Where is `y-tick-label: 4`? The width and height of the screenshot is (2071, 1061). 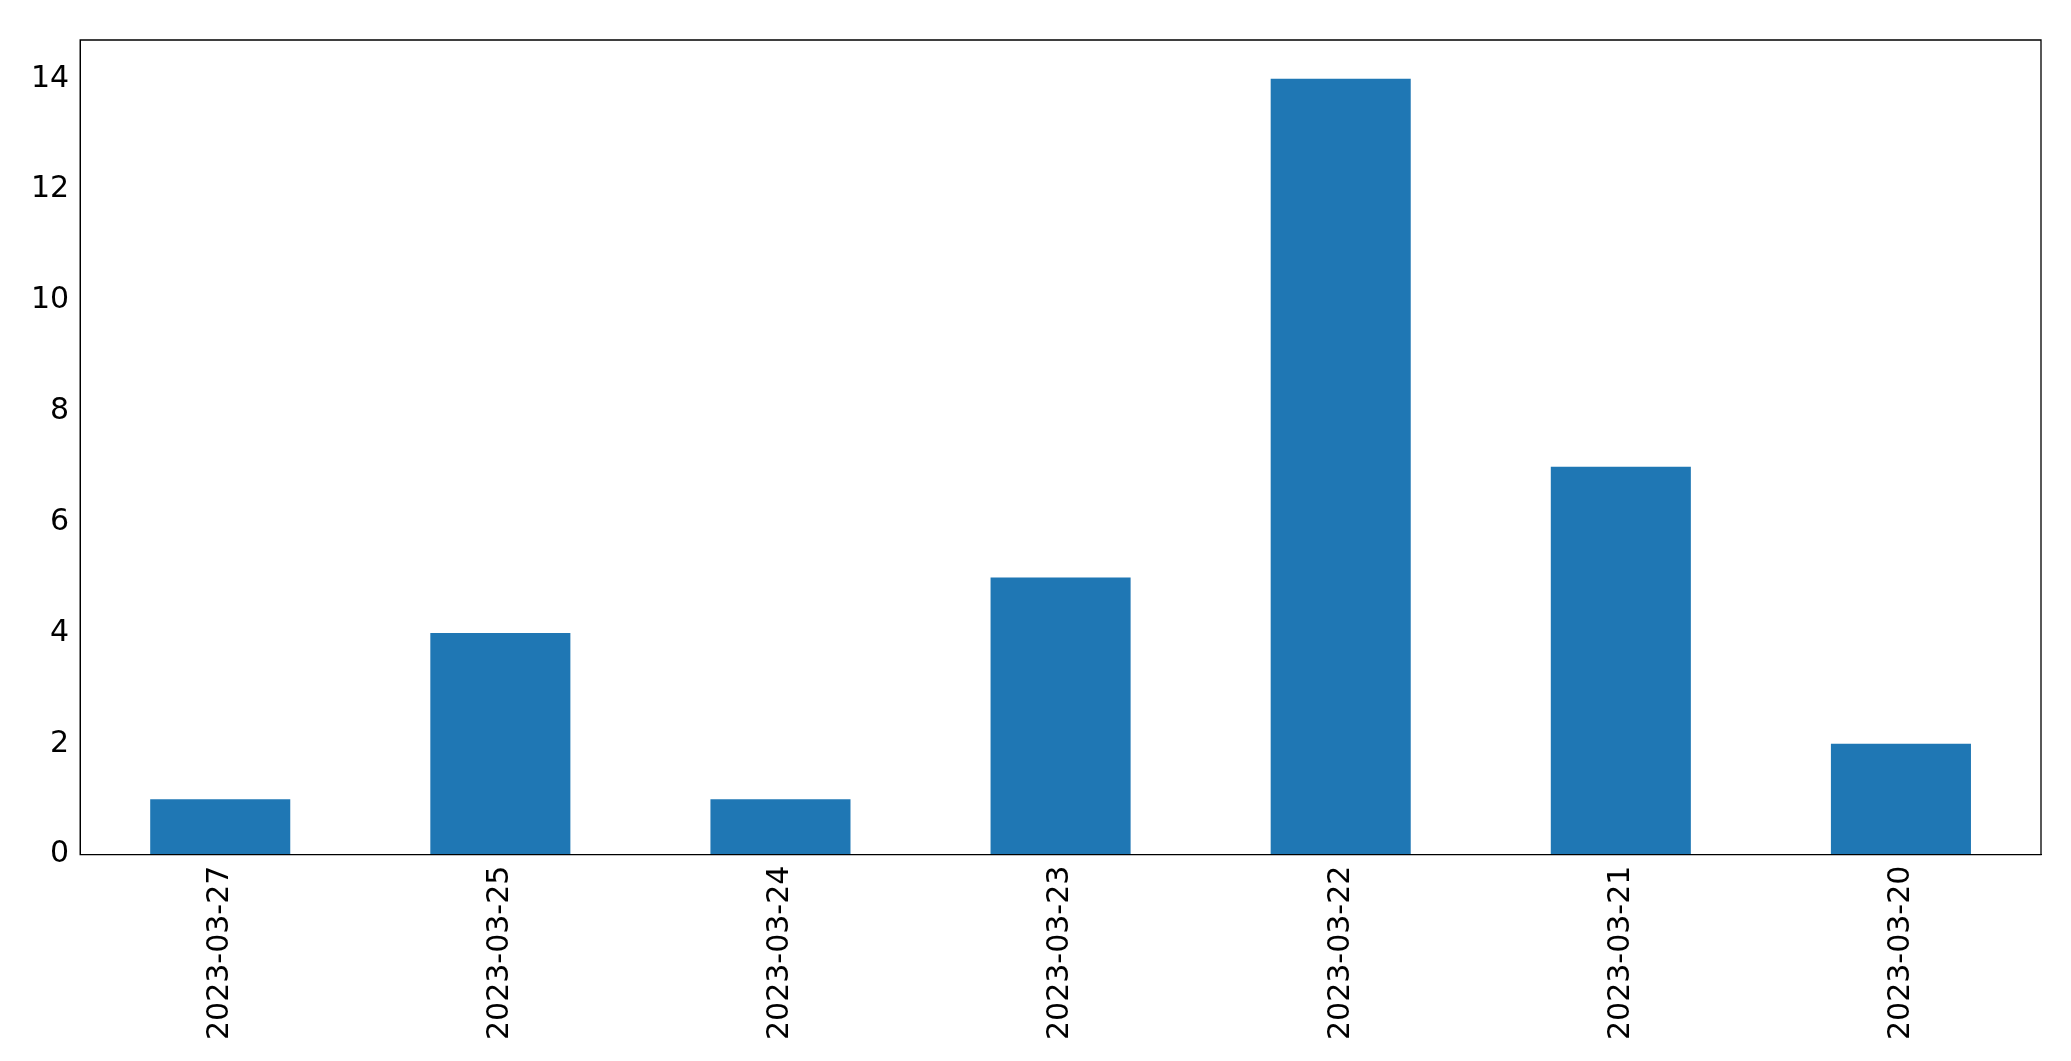
y-tick-label: 4 is located at coordinates (60, 630).